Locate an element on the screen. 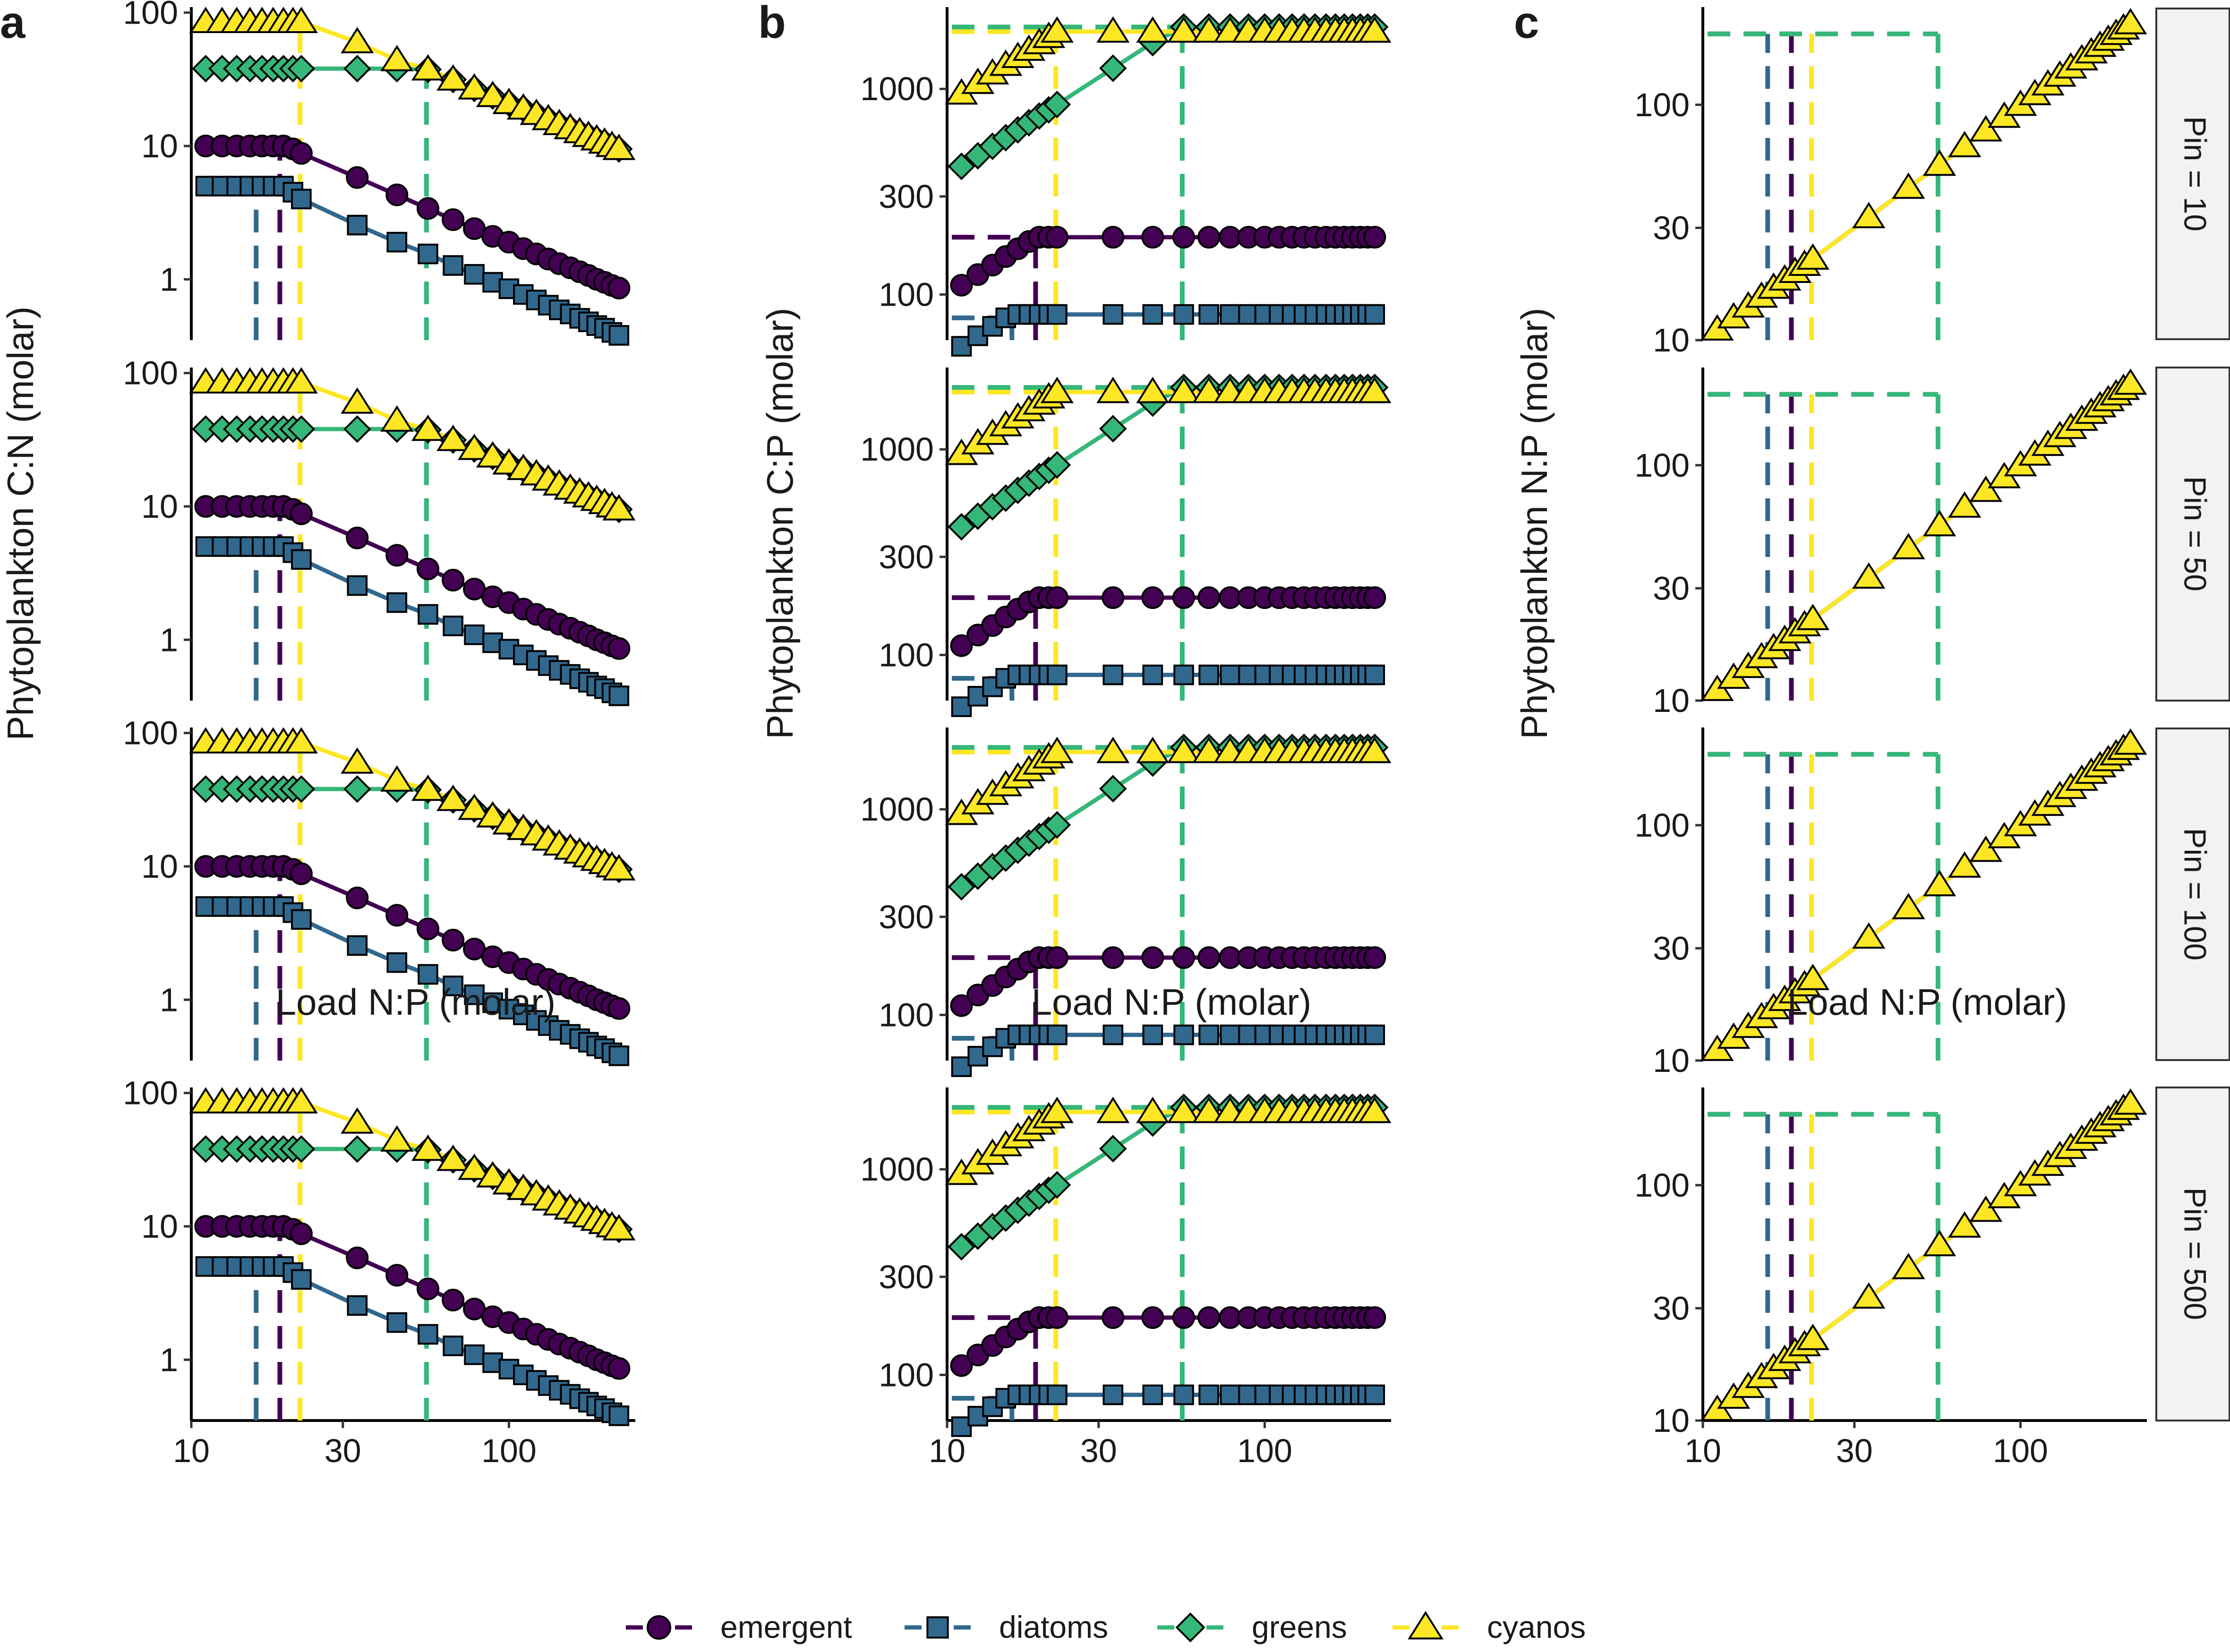  panel-label-b: b is located at coordinates (772, 24).